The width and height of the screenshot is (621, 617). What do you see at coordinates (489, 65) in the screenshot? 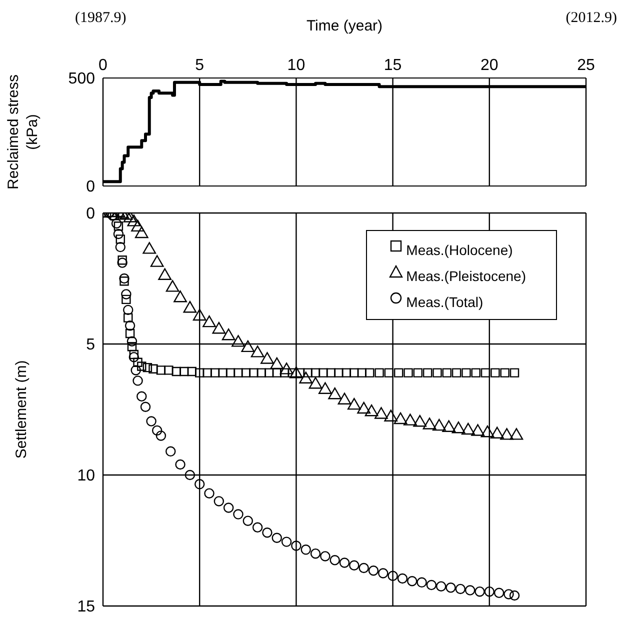
I see `x-tick-label: 20` at bounding box center [489, 65].